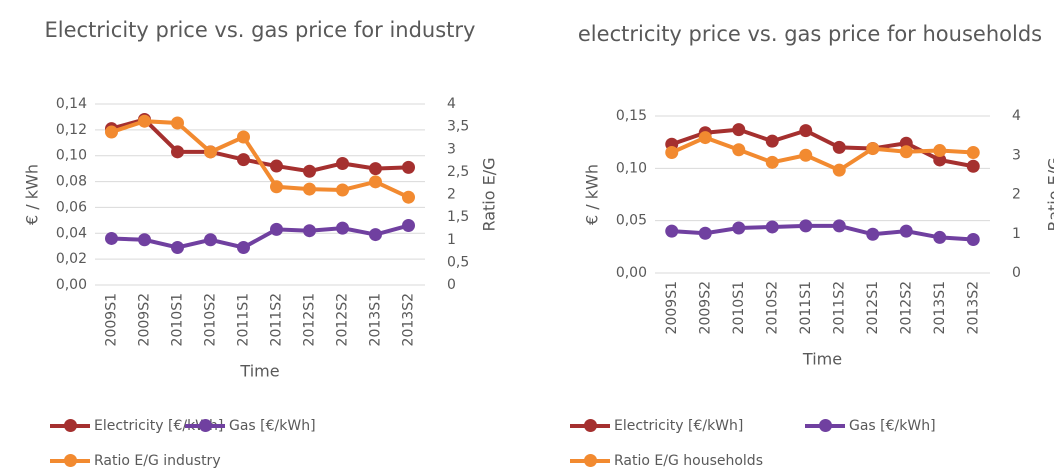 The height and width of the screenshot is (472, 1054). I want to click on y-tick-label: 0,04, so click(71, 233).